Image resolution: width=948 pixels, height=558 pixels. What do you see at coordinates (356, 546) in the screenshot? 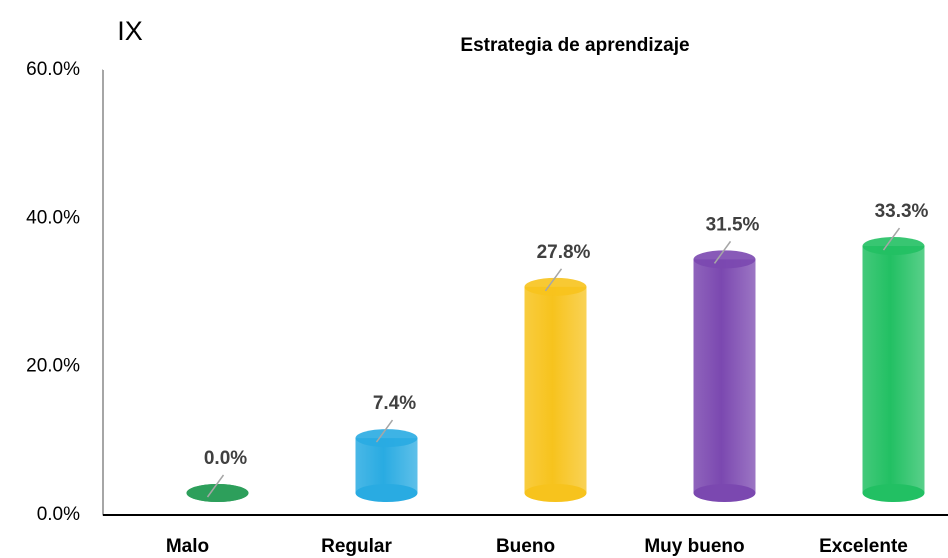
I see `x-tick-label: Regular` at bounding box center [356, 546].